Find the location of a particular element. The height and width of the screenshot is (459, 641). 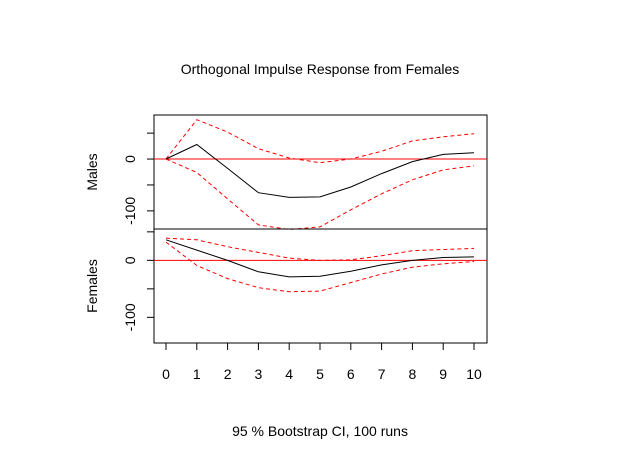

males-upper-ci-line is located at coordinates (320, 141).